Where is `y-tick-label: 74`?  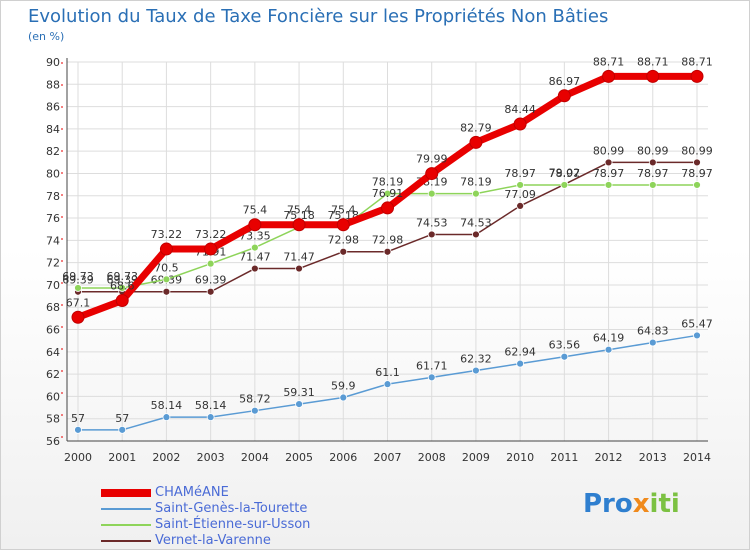 y-tick-label: 74 is located at coordinates (53, 240).